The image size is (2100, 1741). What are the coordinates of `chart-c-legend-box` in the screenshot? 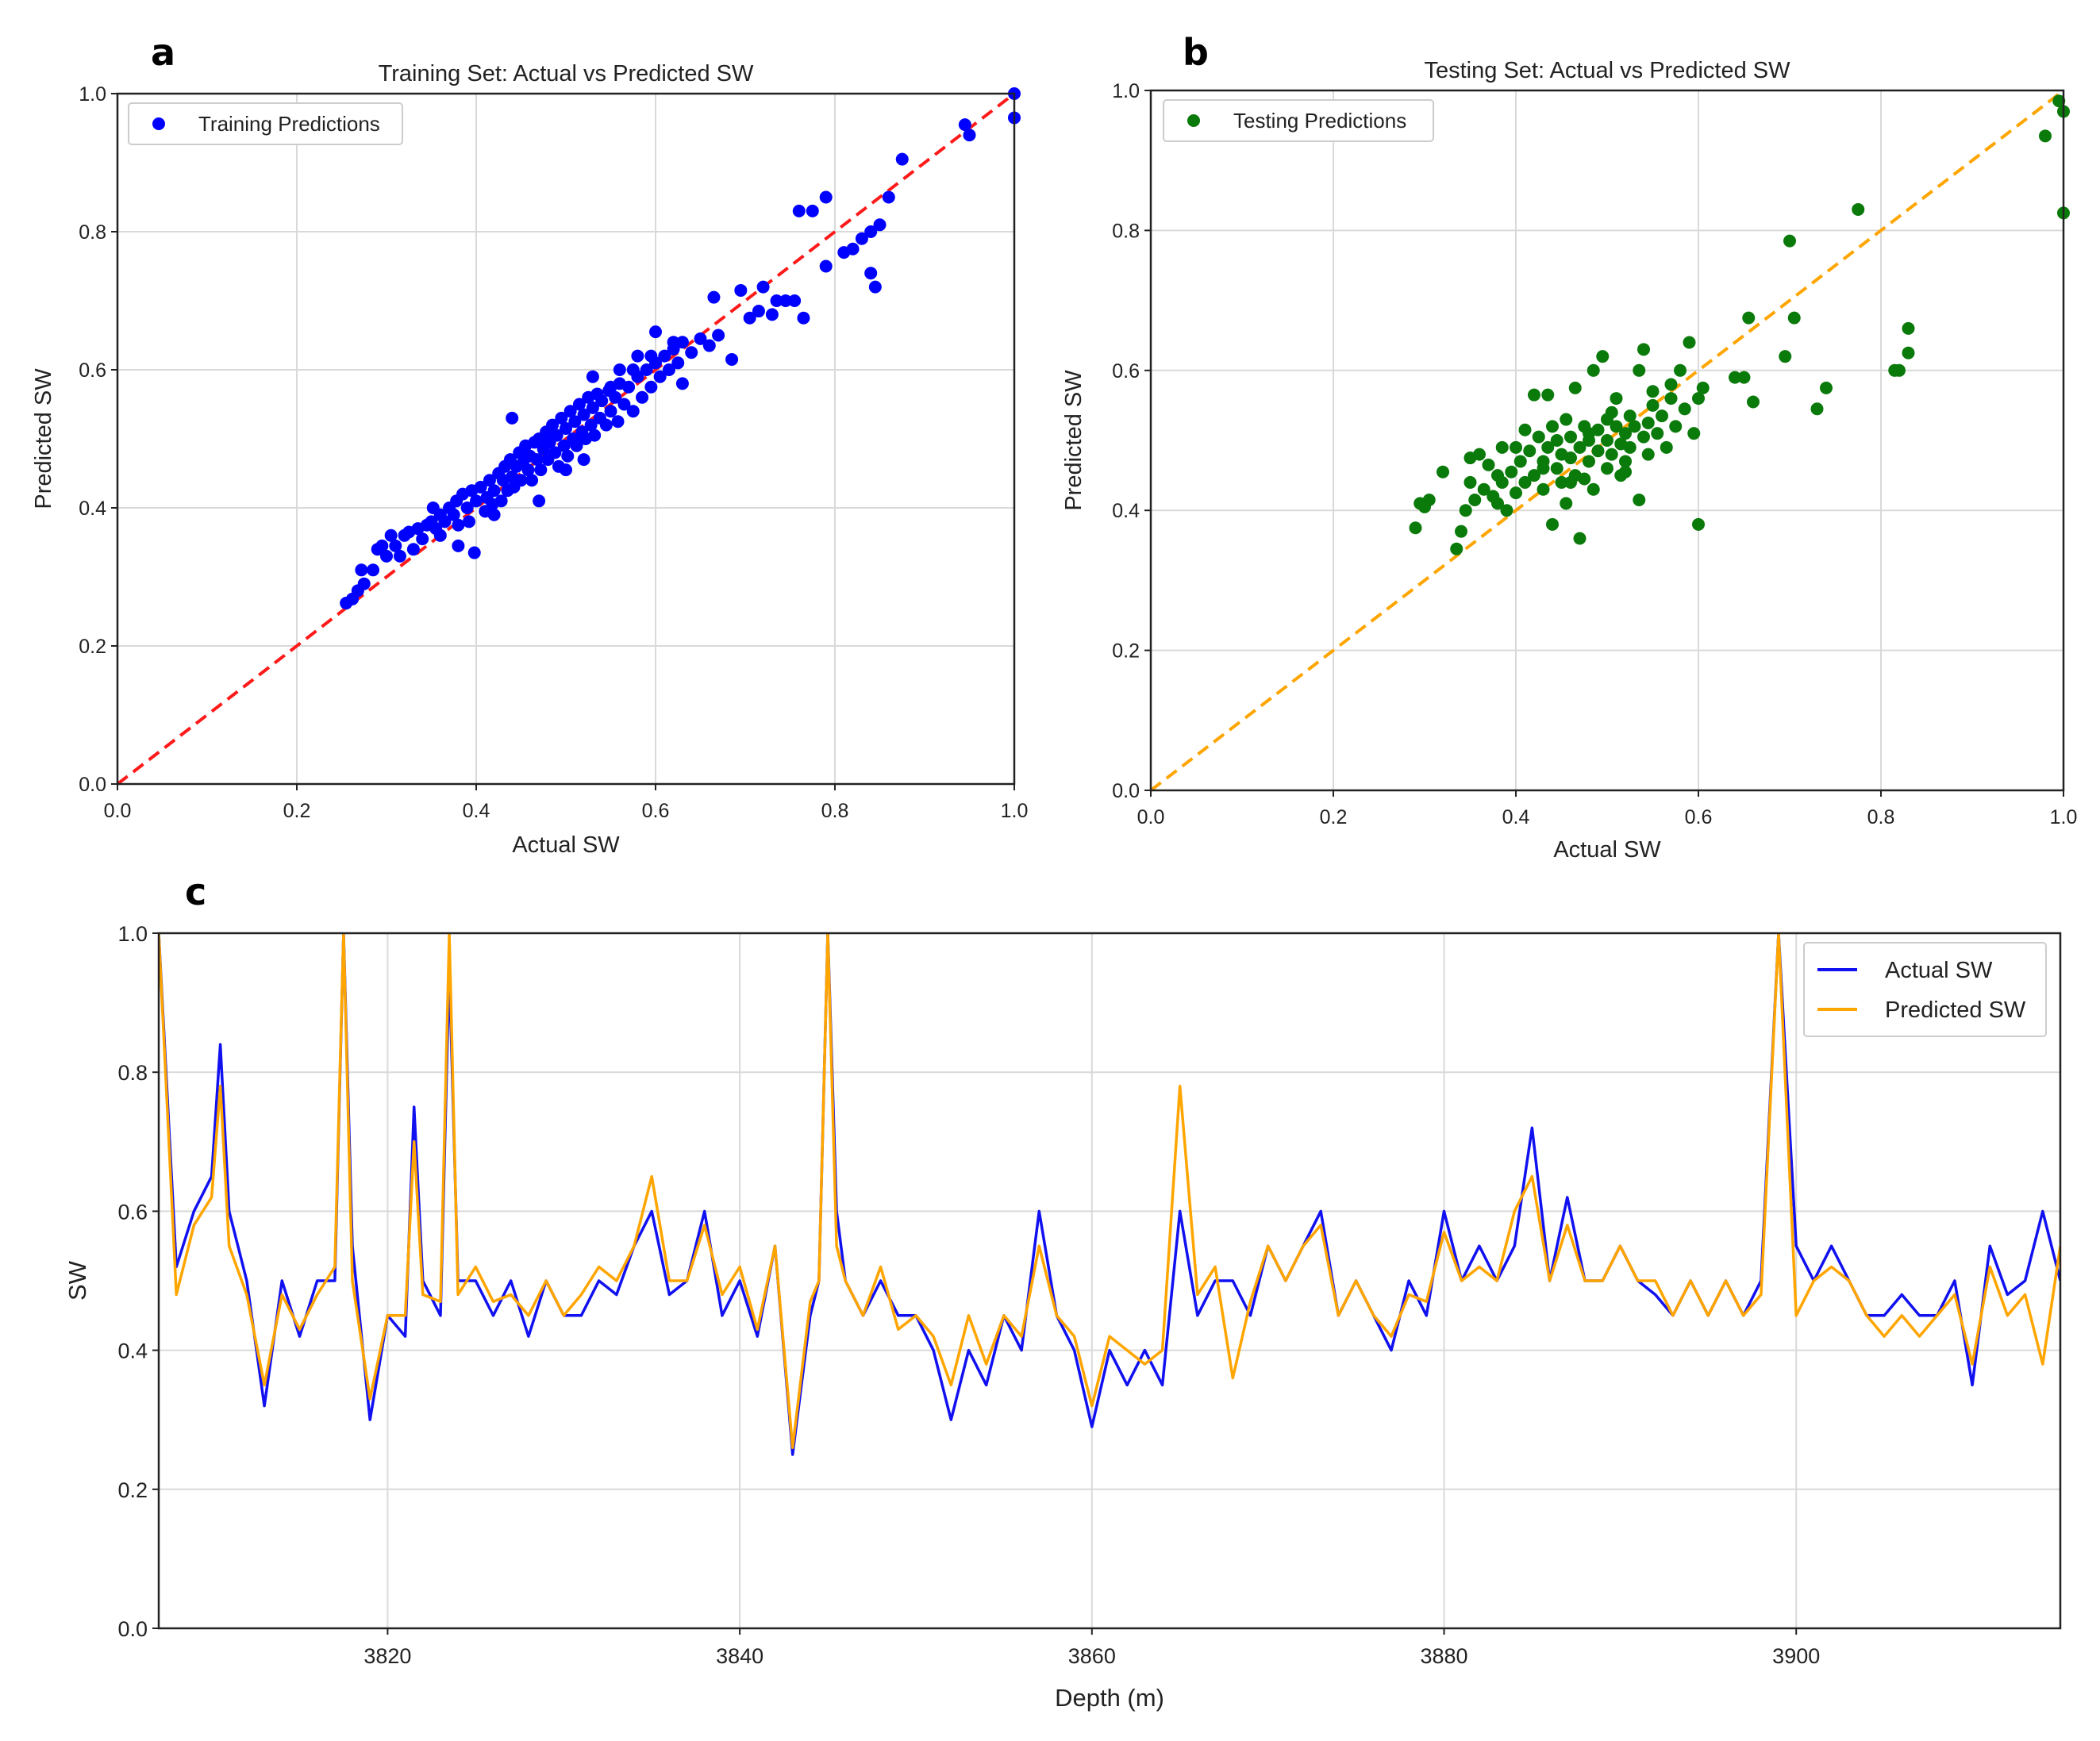 It's located at (1925, 990).